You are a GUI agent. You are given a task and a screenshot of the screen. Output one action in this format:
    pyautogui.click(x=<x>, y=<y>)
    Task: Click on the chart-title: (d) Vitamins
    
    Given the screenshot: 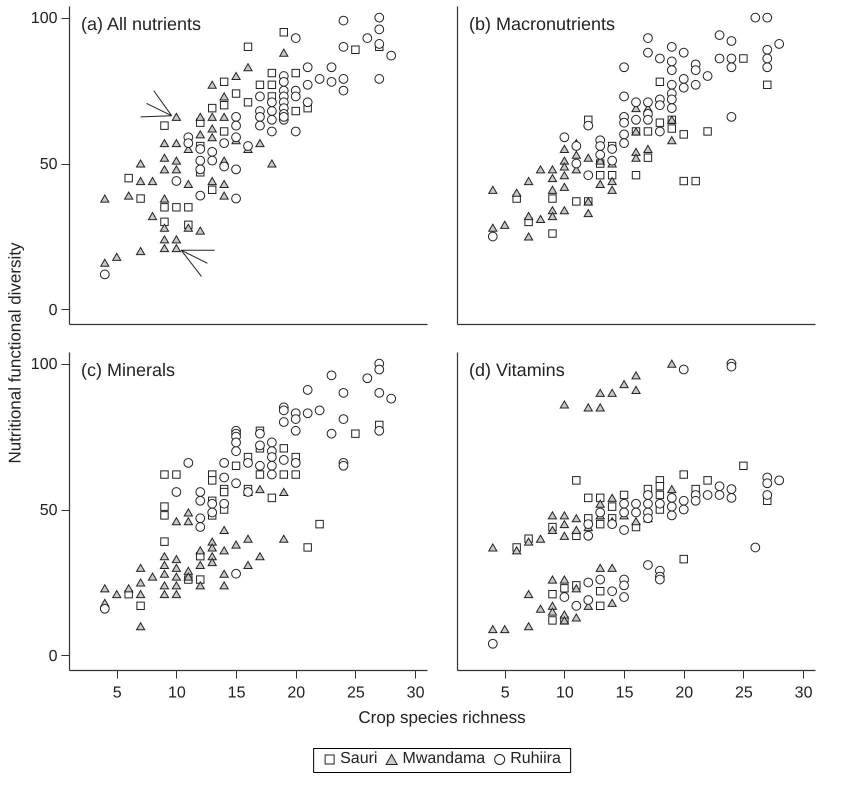 What is the action you would take?
    pyautogui.click(x=517, y=370)
    